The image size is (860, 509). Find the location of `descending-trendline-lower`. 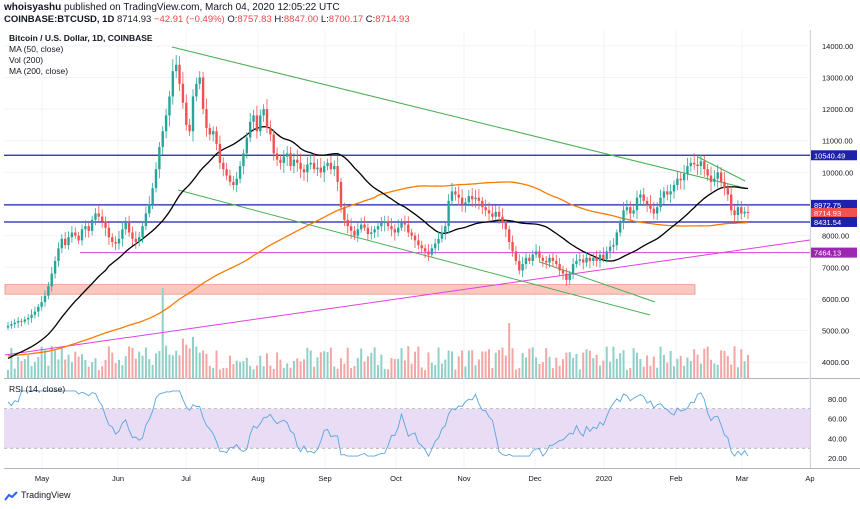

descending-trendline-lower is located at coordinates (414, 252).